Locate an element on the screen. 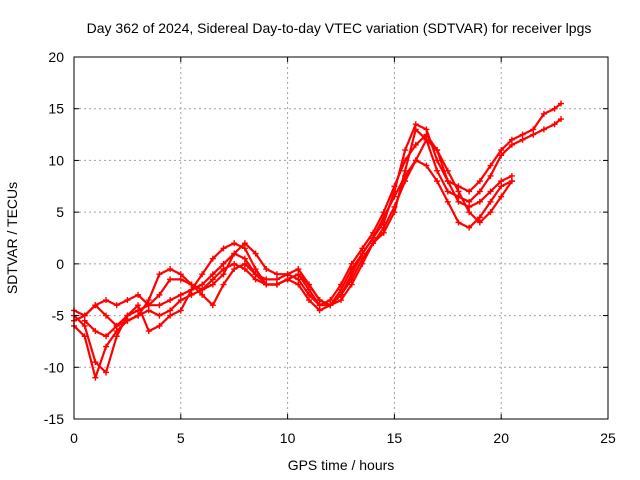 The height and width of the screenshot is (480, 640). y-tick-label: 0 is located at coordinates (60, 264).